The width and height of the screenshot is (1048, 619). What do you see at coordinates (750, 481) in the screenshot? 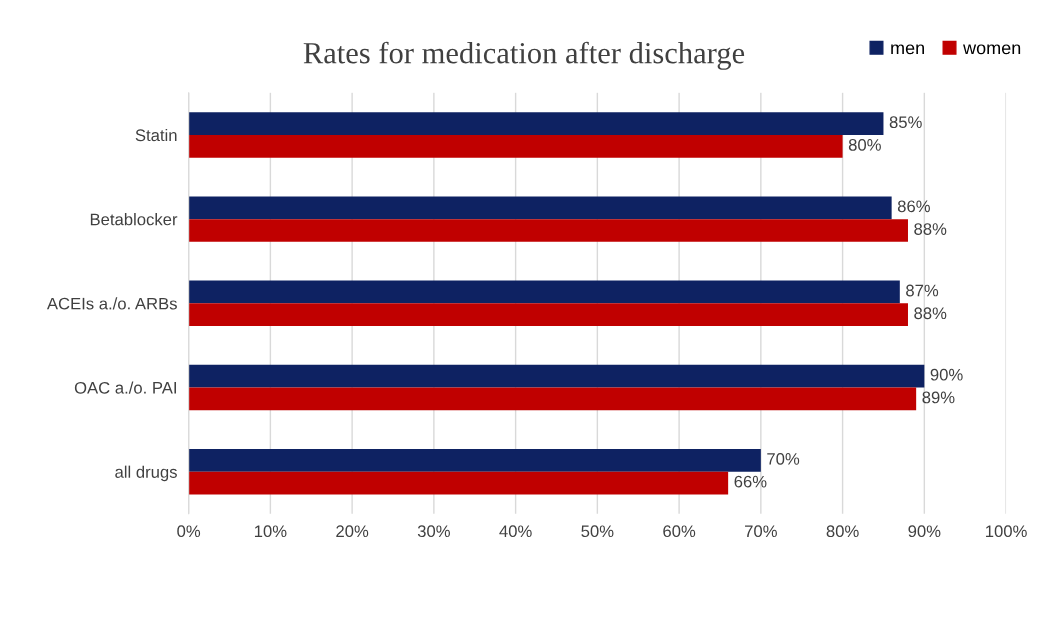
I see `data-label: 66%` at bounding box center [750, 481].